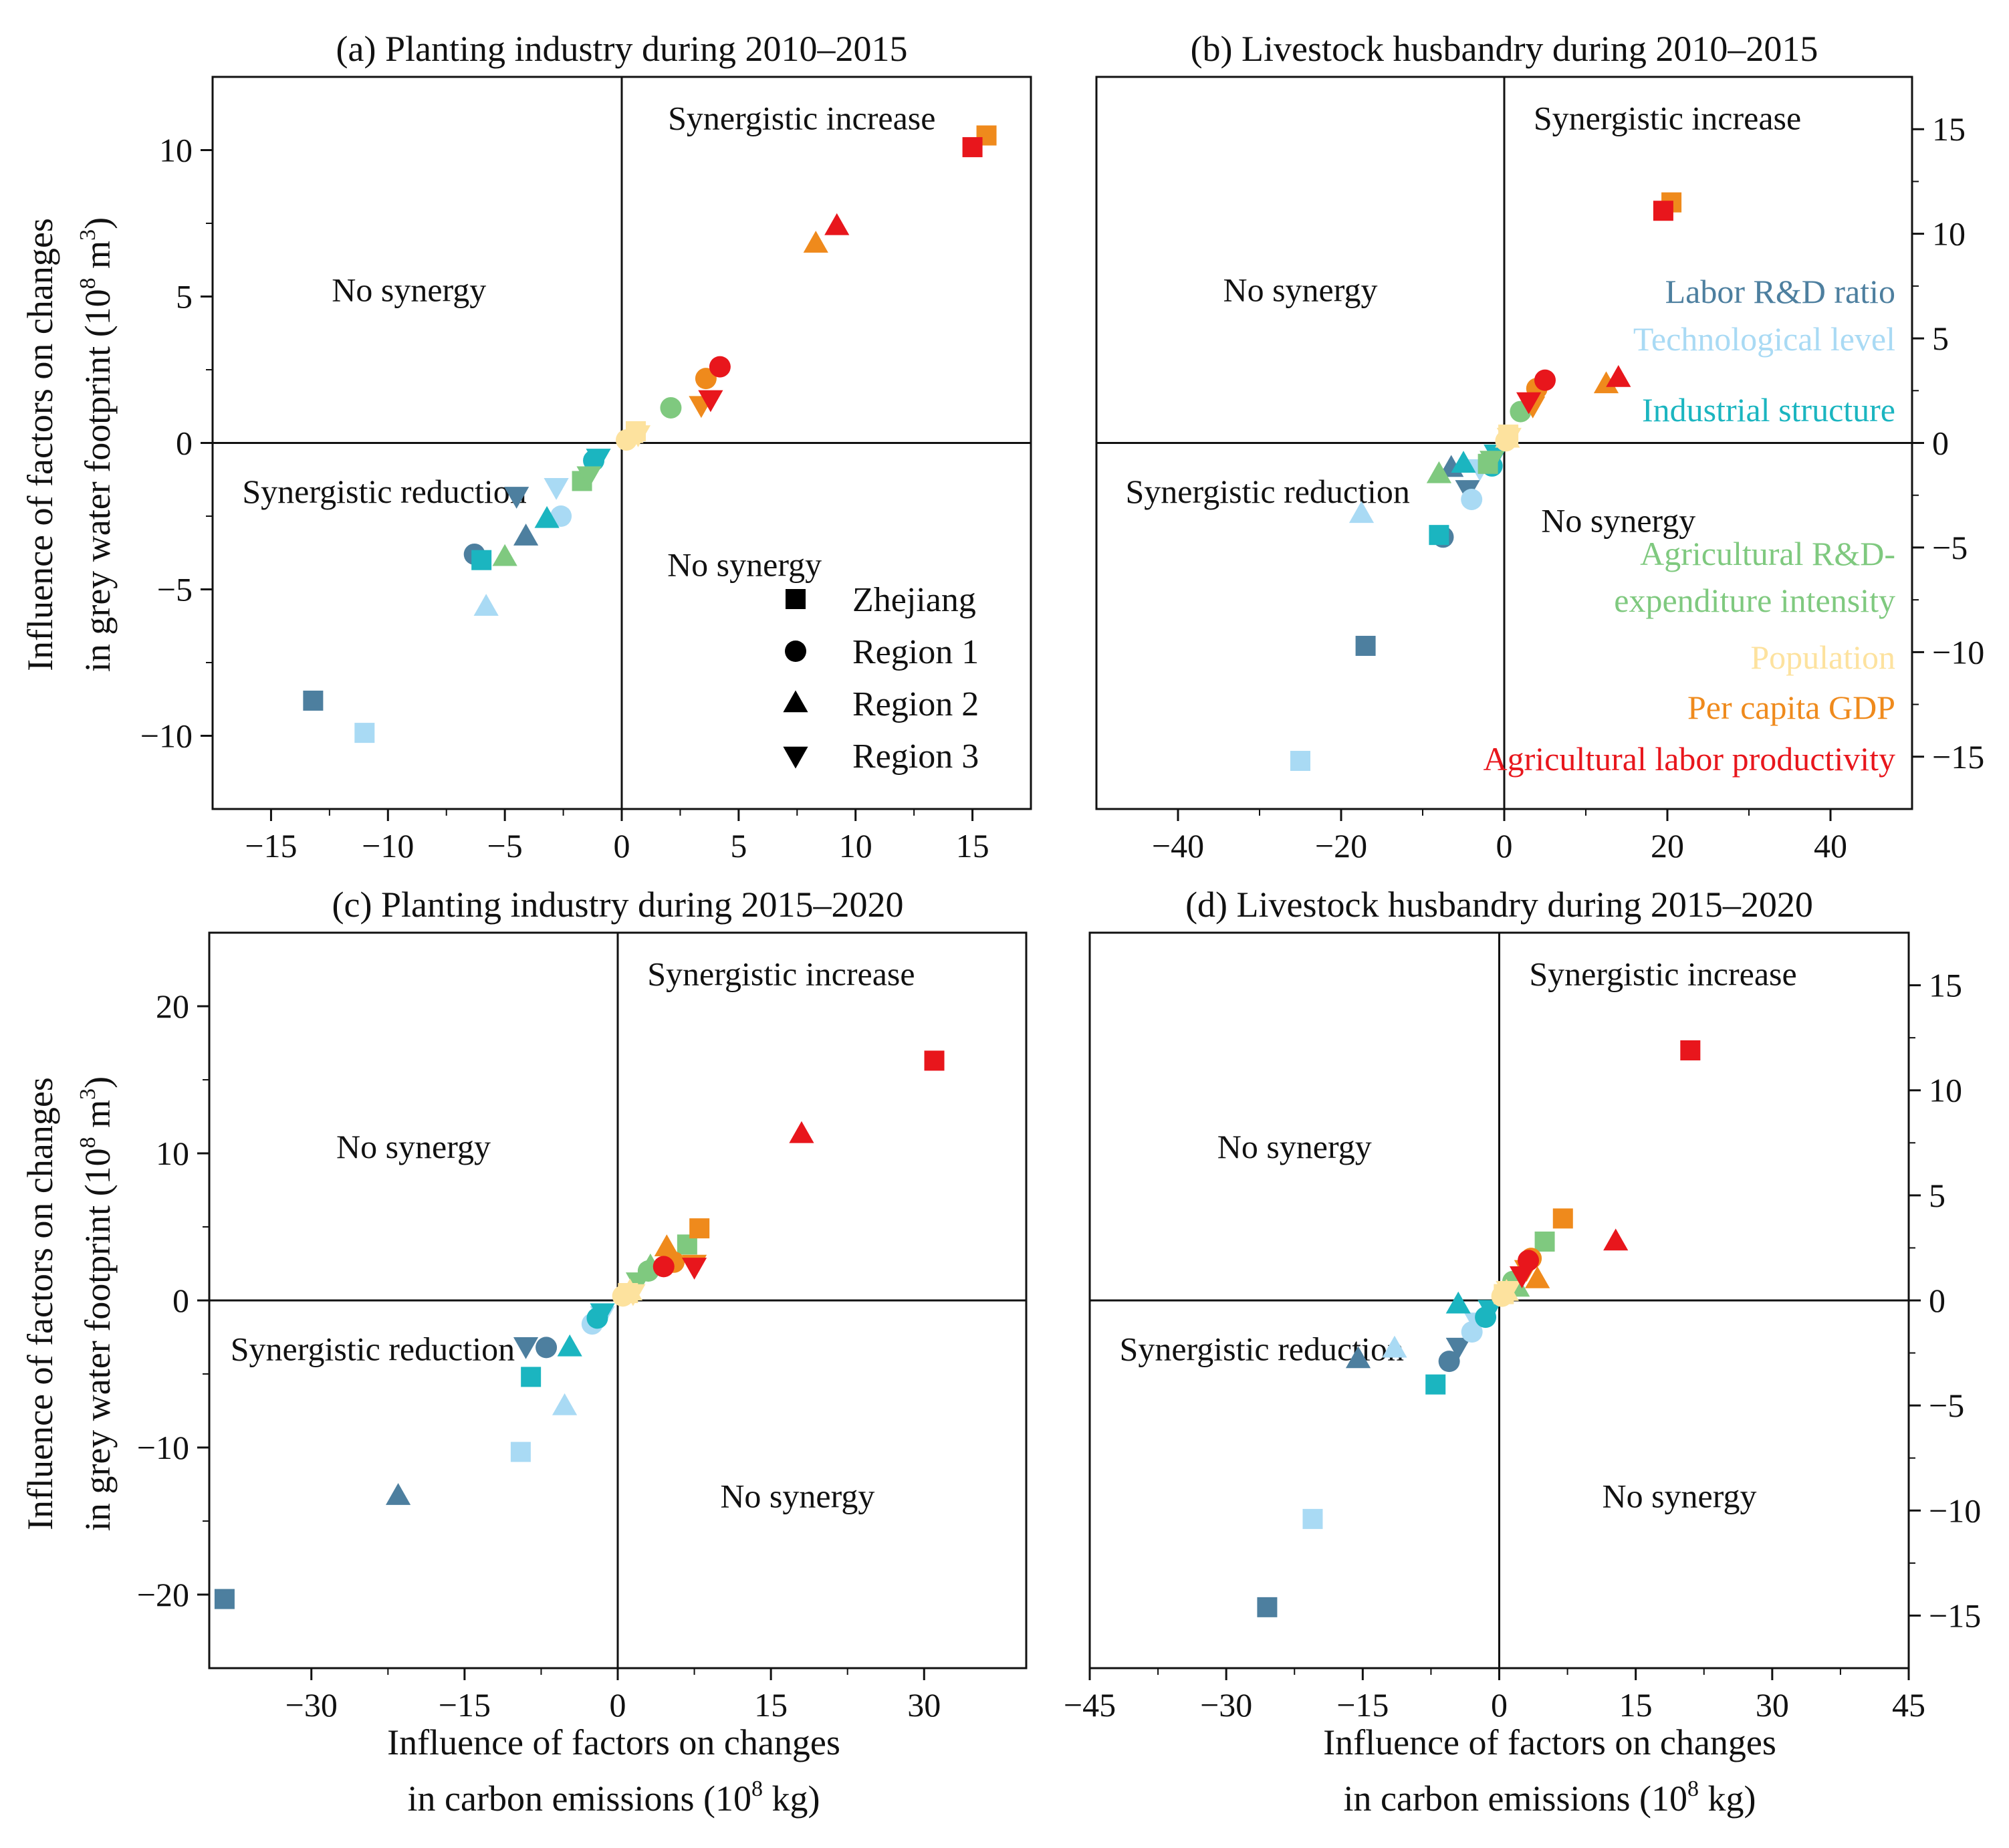 The width and height of the screenshot is (2009, 1848). What do you see at coordinates (916, 652) in the screenshot?
I see `legend-label-circle: Region 1` at bounding box center [916, 652].